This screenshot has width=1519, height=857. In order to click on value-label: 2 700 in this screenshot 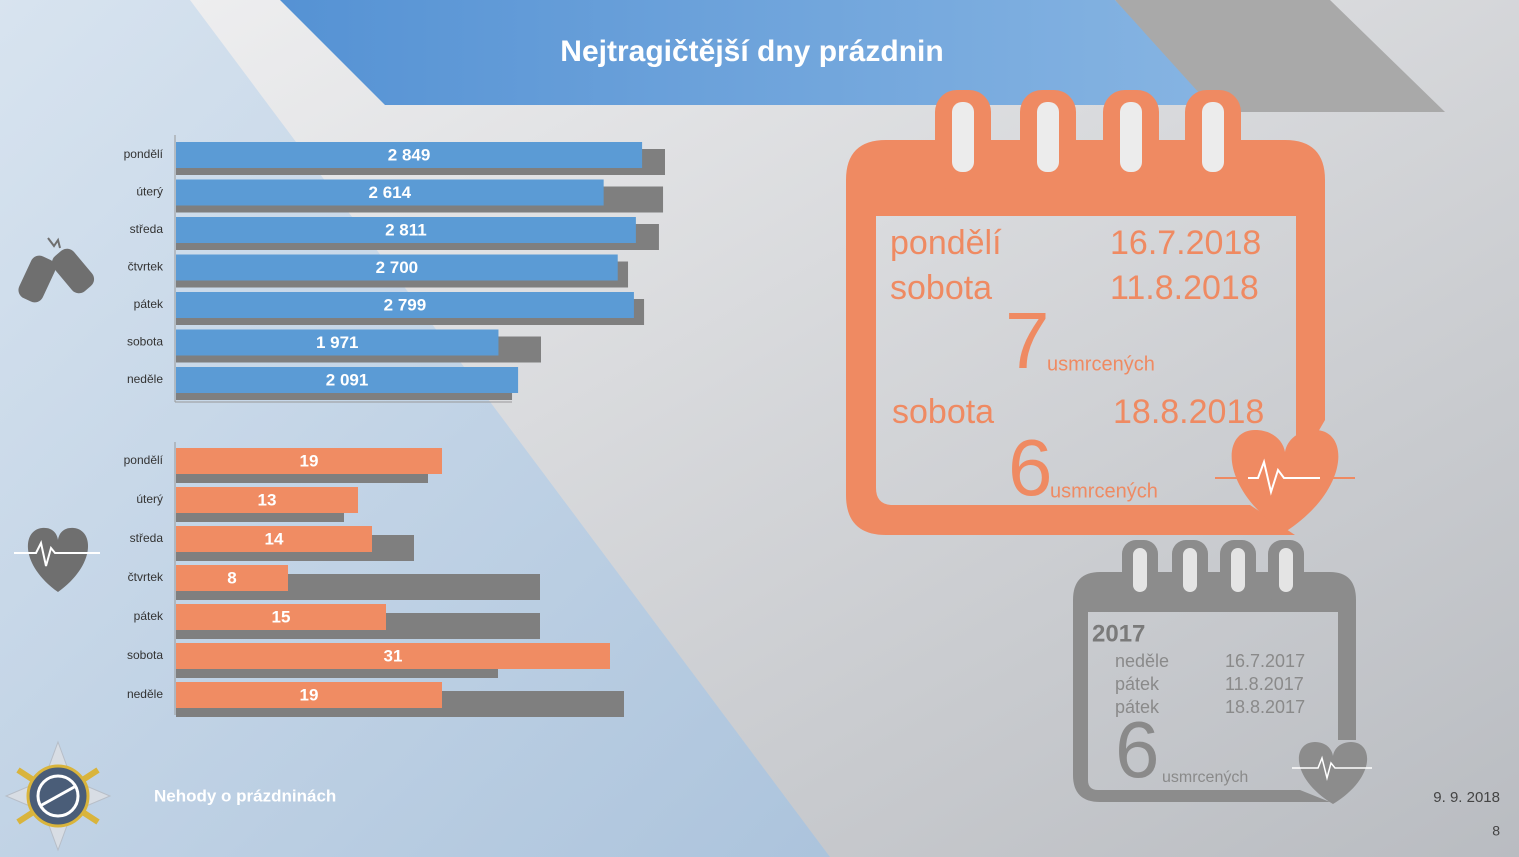, I will do `click(397, 267)`.